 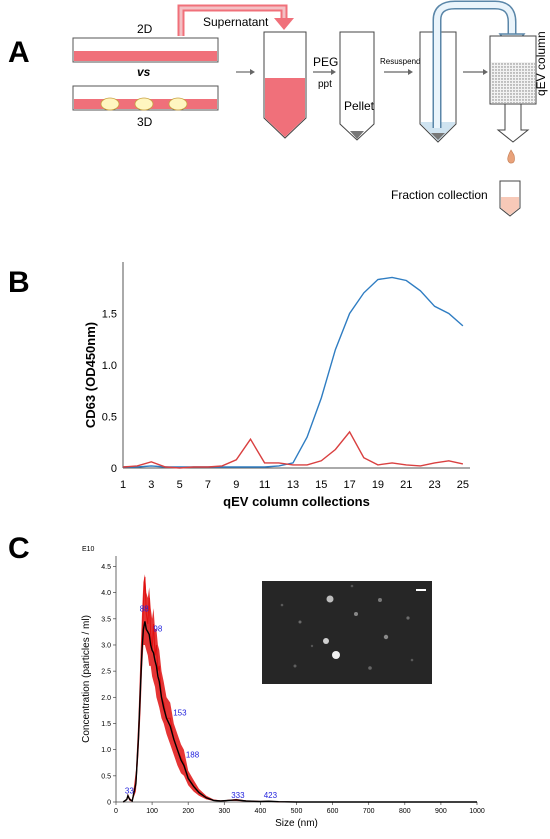 I want to click on x-tick-label: 19, so click(x=378, y=485).